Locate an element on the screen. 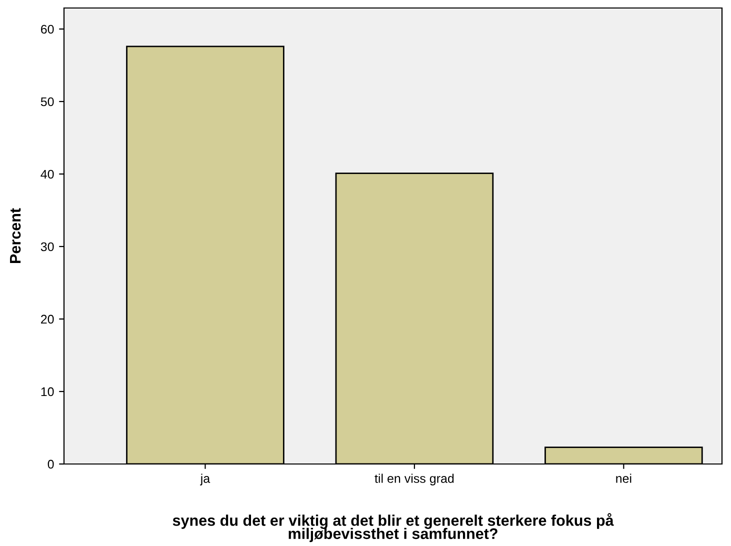 Image resolution: width=731 pixels, height=546 pixels. y-tick-label: 50 is located at coordinates (47, 101).